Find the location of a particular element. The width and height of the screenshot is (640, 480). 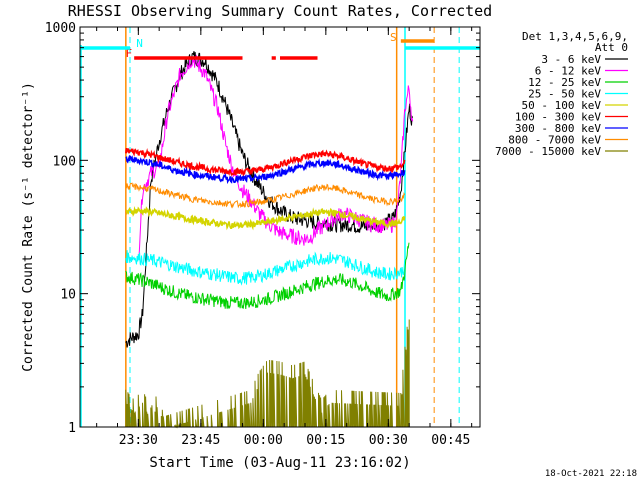

legend-label-9: 7000 - 15000 keV is located at coordinates (548, 151).